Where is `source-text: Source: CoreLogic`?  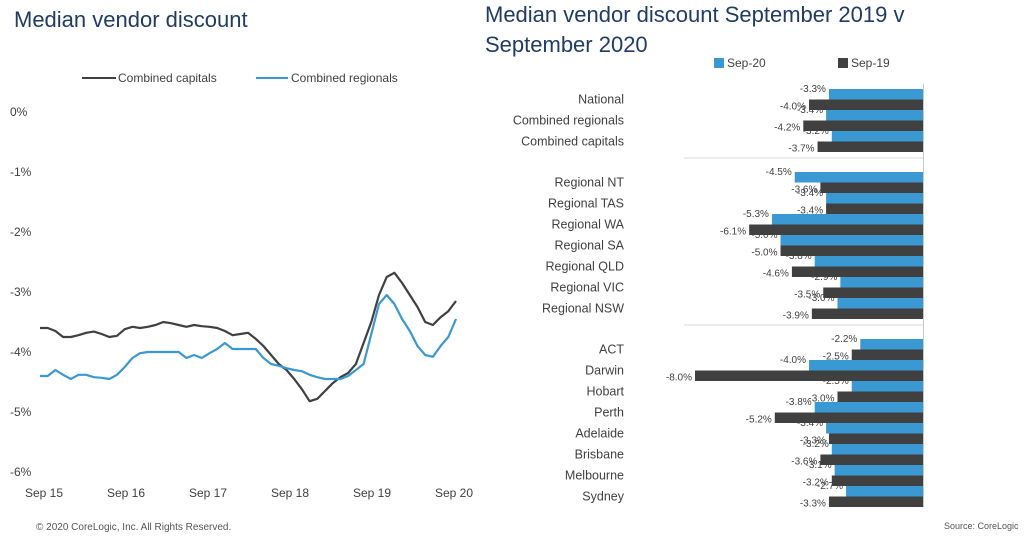
source-text: Source: CoreLogic is located at coordinates (981, 526).